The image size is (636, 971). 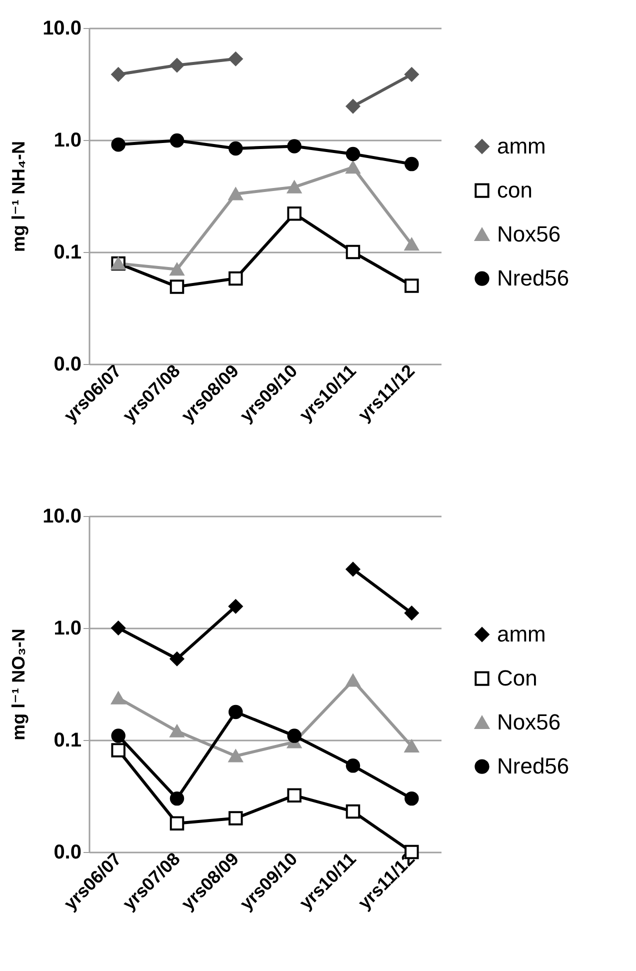 I want to click on legend-label: con, so click(x=514, y=190).